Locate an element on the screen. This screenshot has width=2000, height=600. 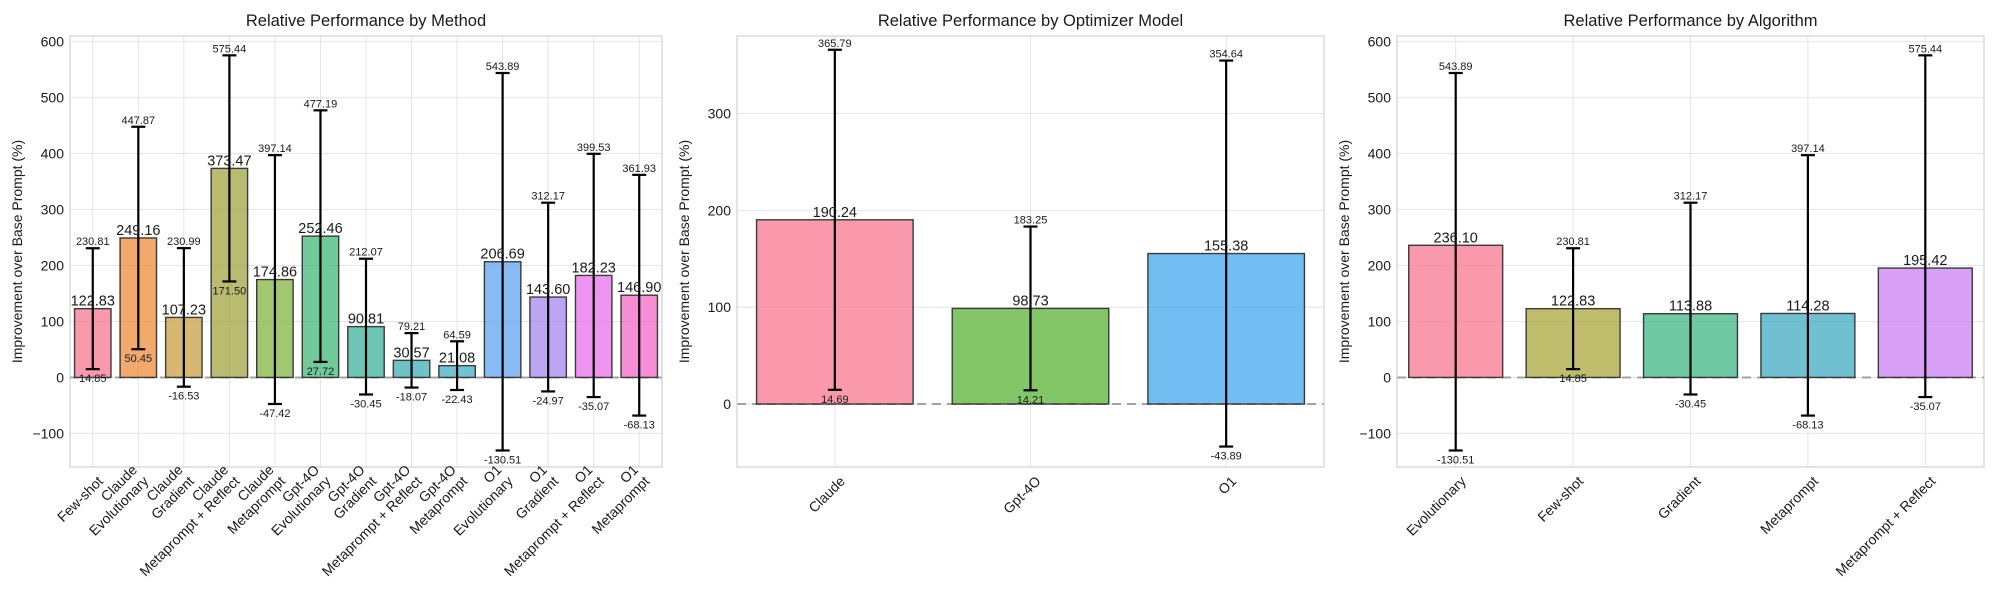
x-tick-label: Gradient is located at coordinates (1678, 497).